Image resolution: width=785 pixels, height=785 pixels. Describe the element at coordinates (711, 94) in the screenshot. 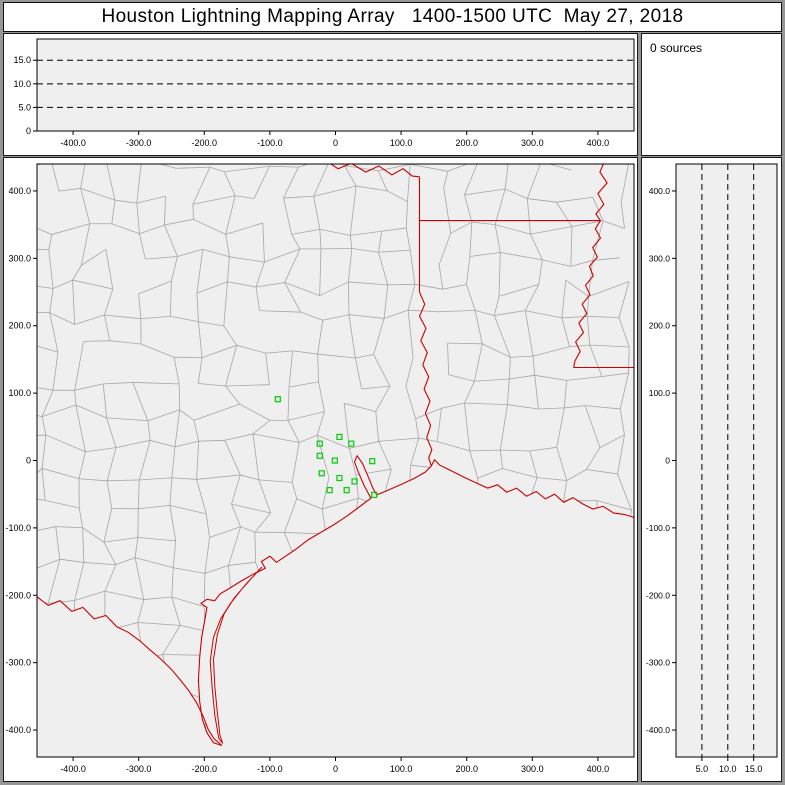

I see `sources-panel: 0 sources` at that location.